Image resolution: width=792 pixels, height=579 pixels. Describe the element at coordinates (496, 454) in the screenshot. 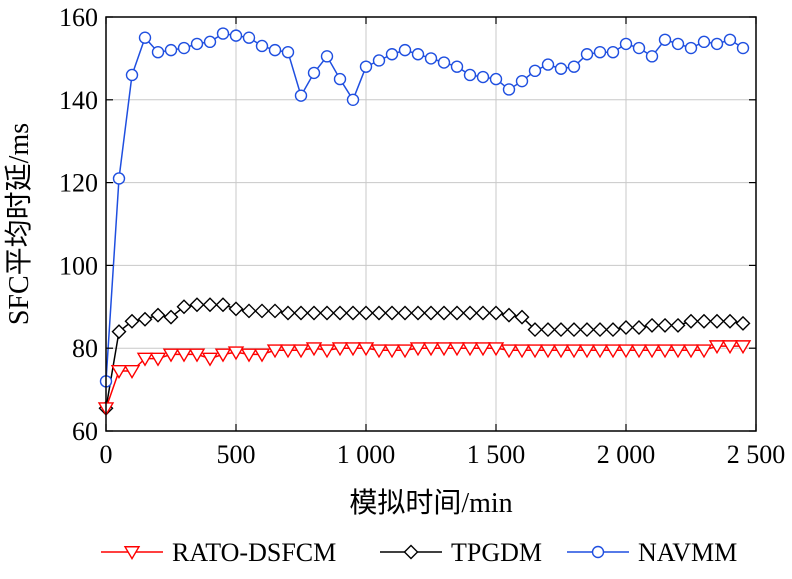

I see `x-tick-label: 1 500` at that location.